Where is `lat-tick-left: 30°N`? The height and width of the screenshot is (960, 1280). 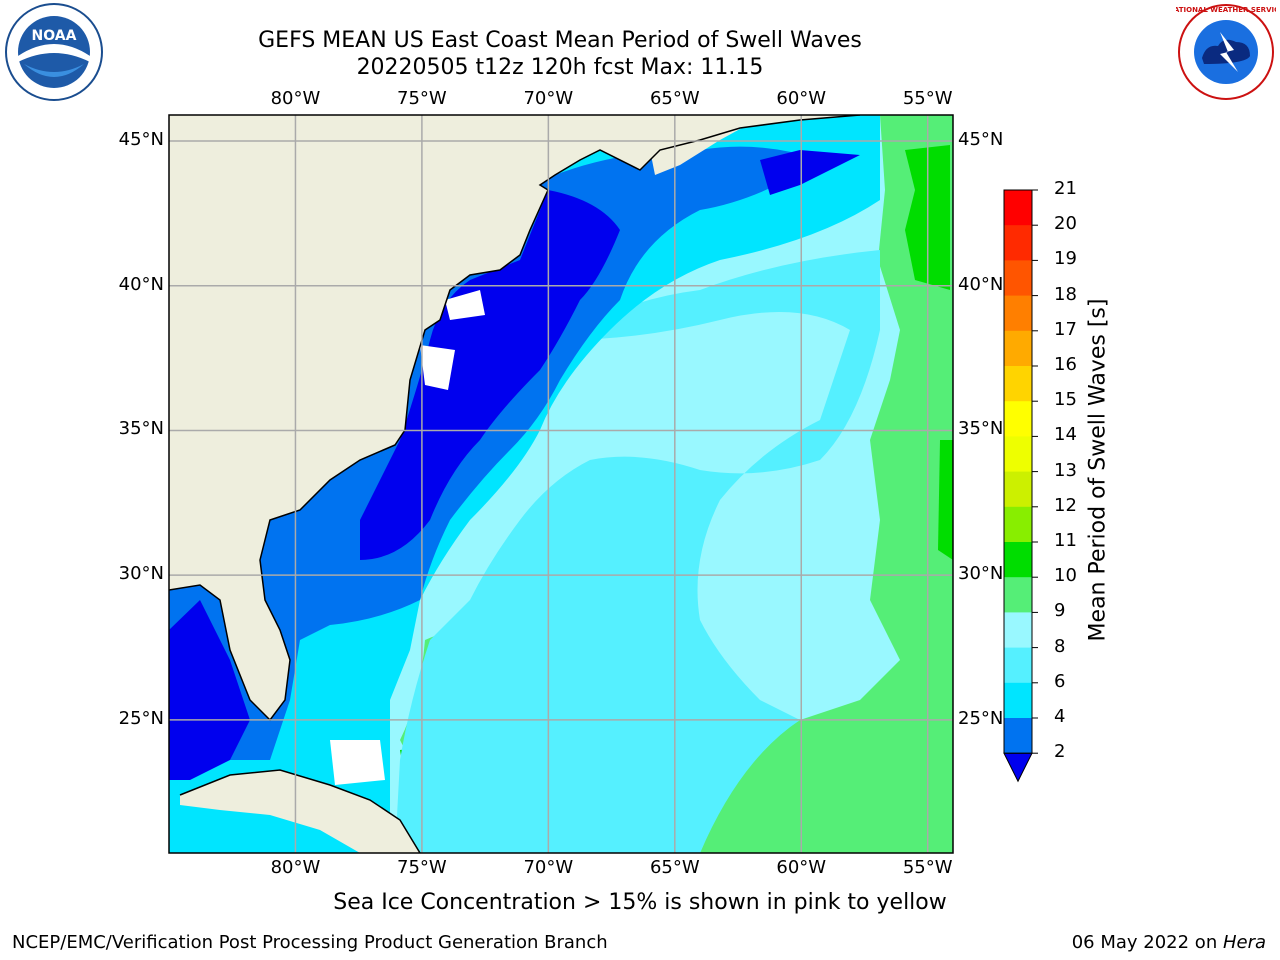 lat-tick-left: 30°N is located at coordinates (141, 574).